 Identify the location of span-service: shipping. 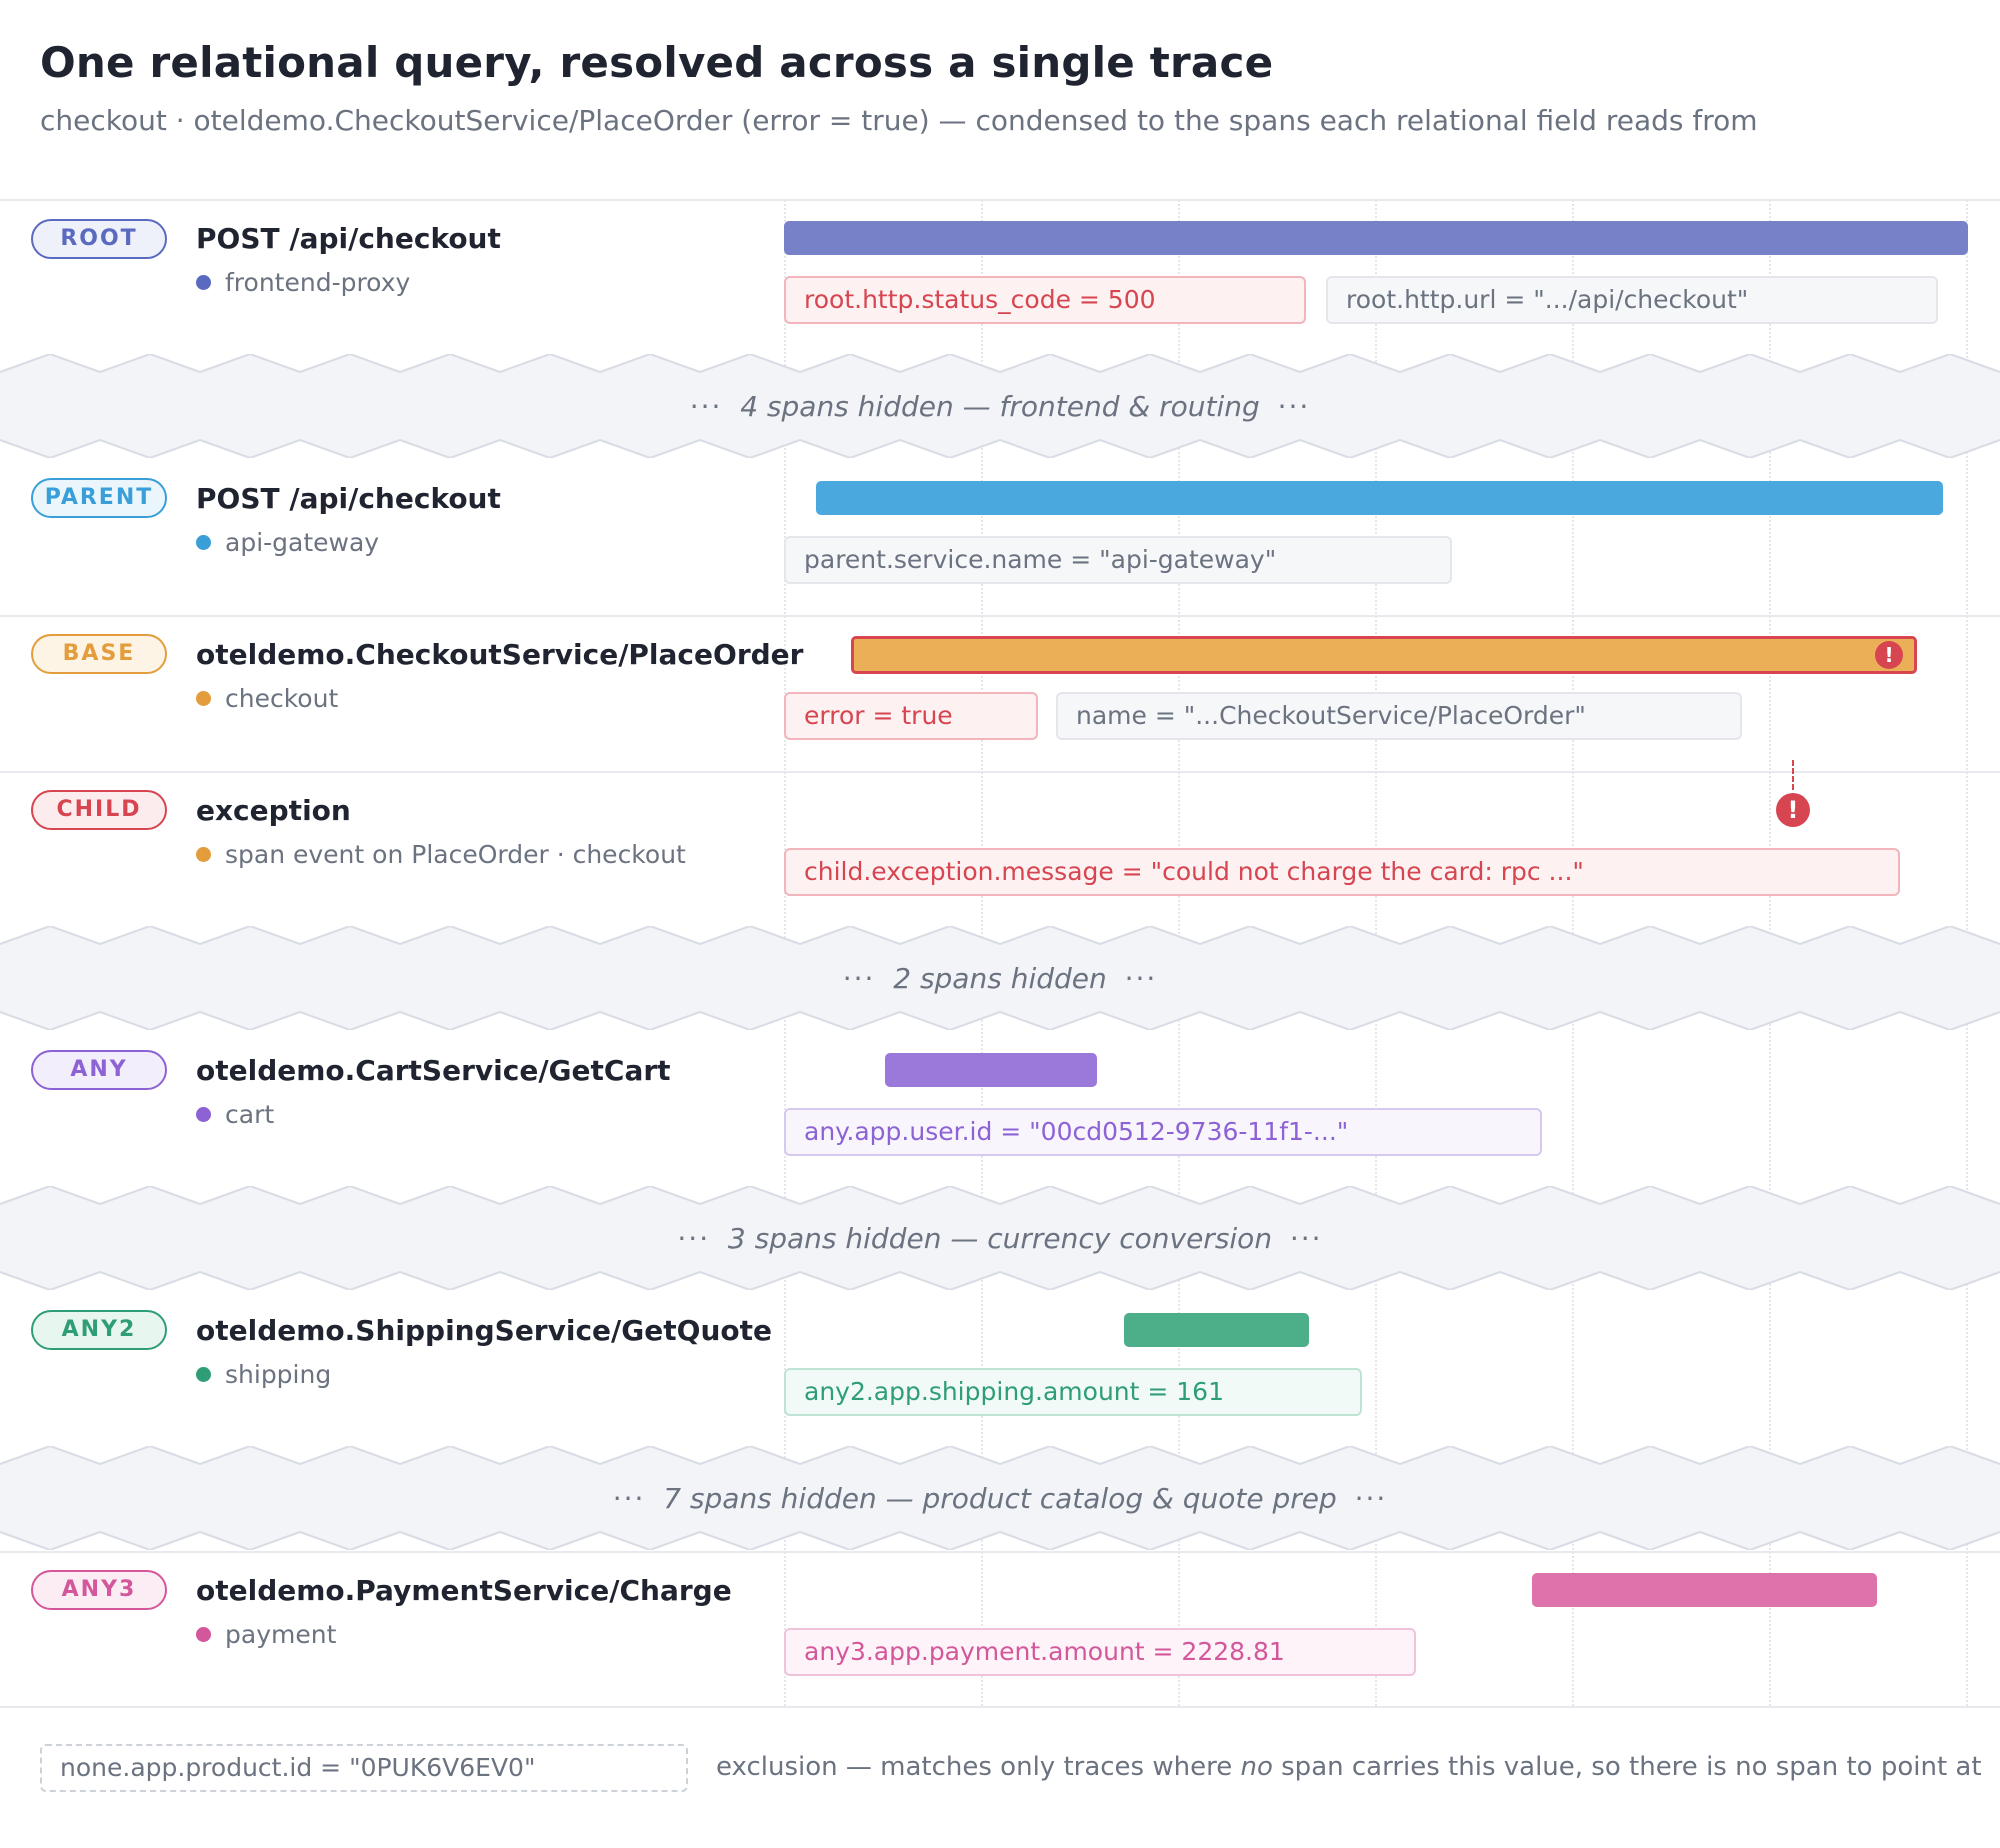
(263, 1374).